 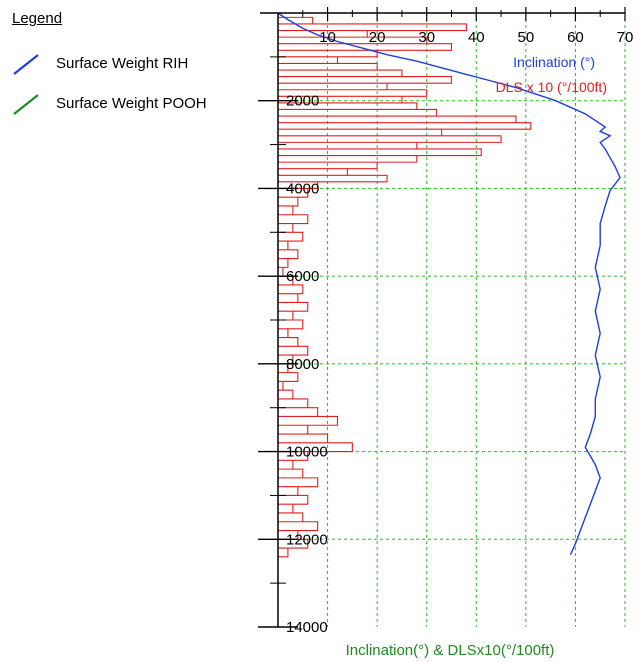 What do you see at coordinates (377, 37) in the screenshot?
I see `x-tick-label: 20` at bounding box center [377, 37].